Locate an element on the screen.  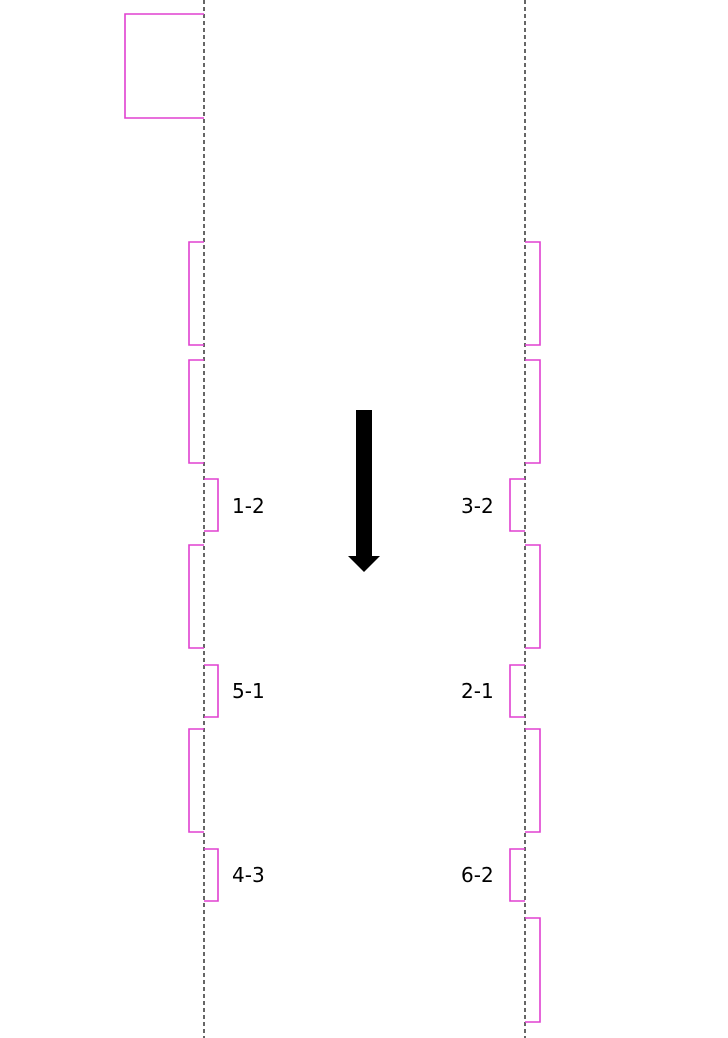
arrow-down-icon is located at coordinates (364, 491).